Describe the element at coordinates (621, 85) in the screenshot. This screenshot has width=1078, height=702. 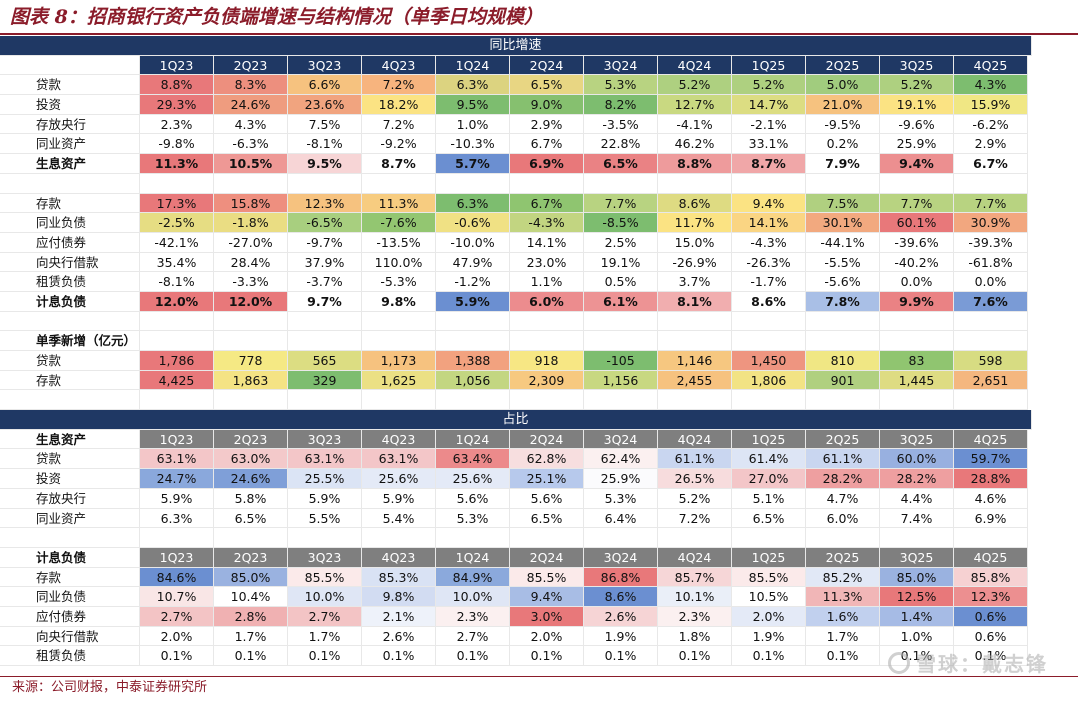
I see `table-cell: 5.3%` at that location.